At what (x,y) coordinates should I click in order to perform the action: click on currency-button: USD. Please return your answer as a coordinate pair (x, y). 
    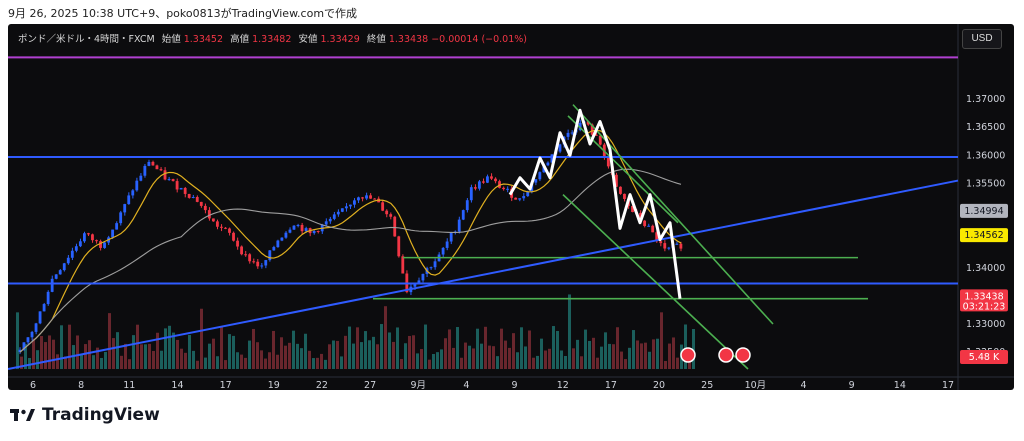
    Looking at the image, I should click on (982, 39).